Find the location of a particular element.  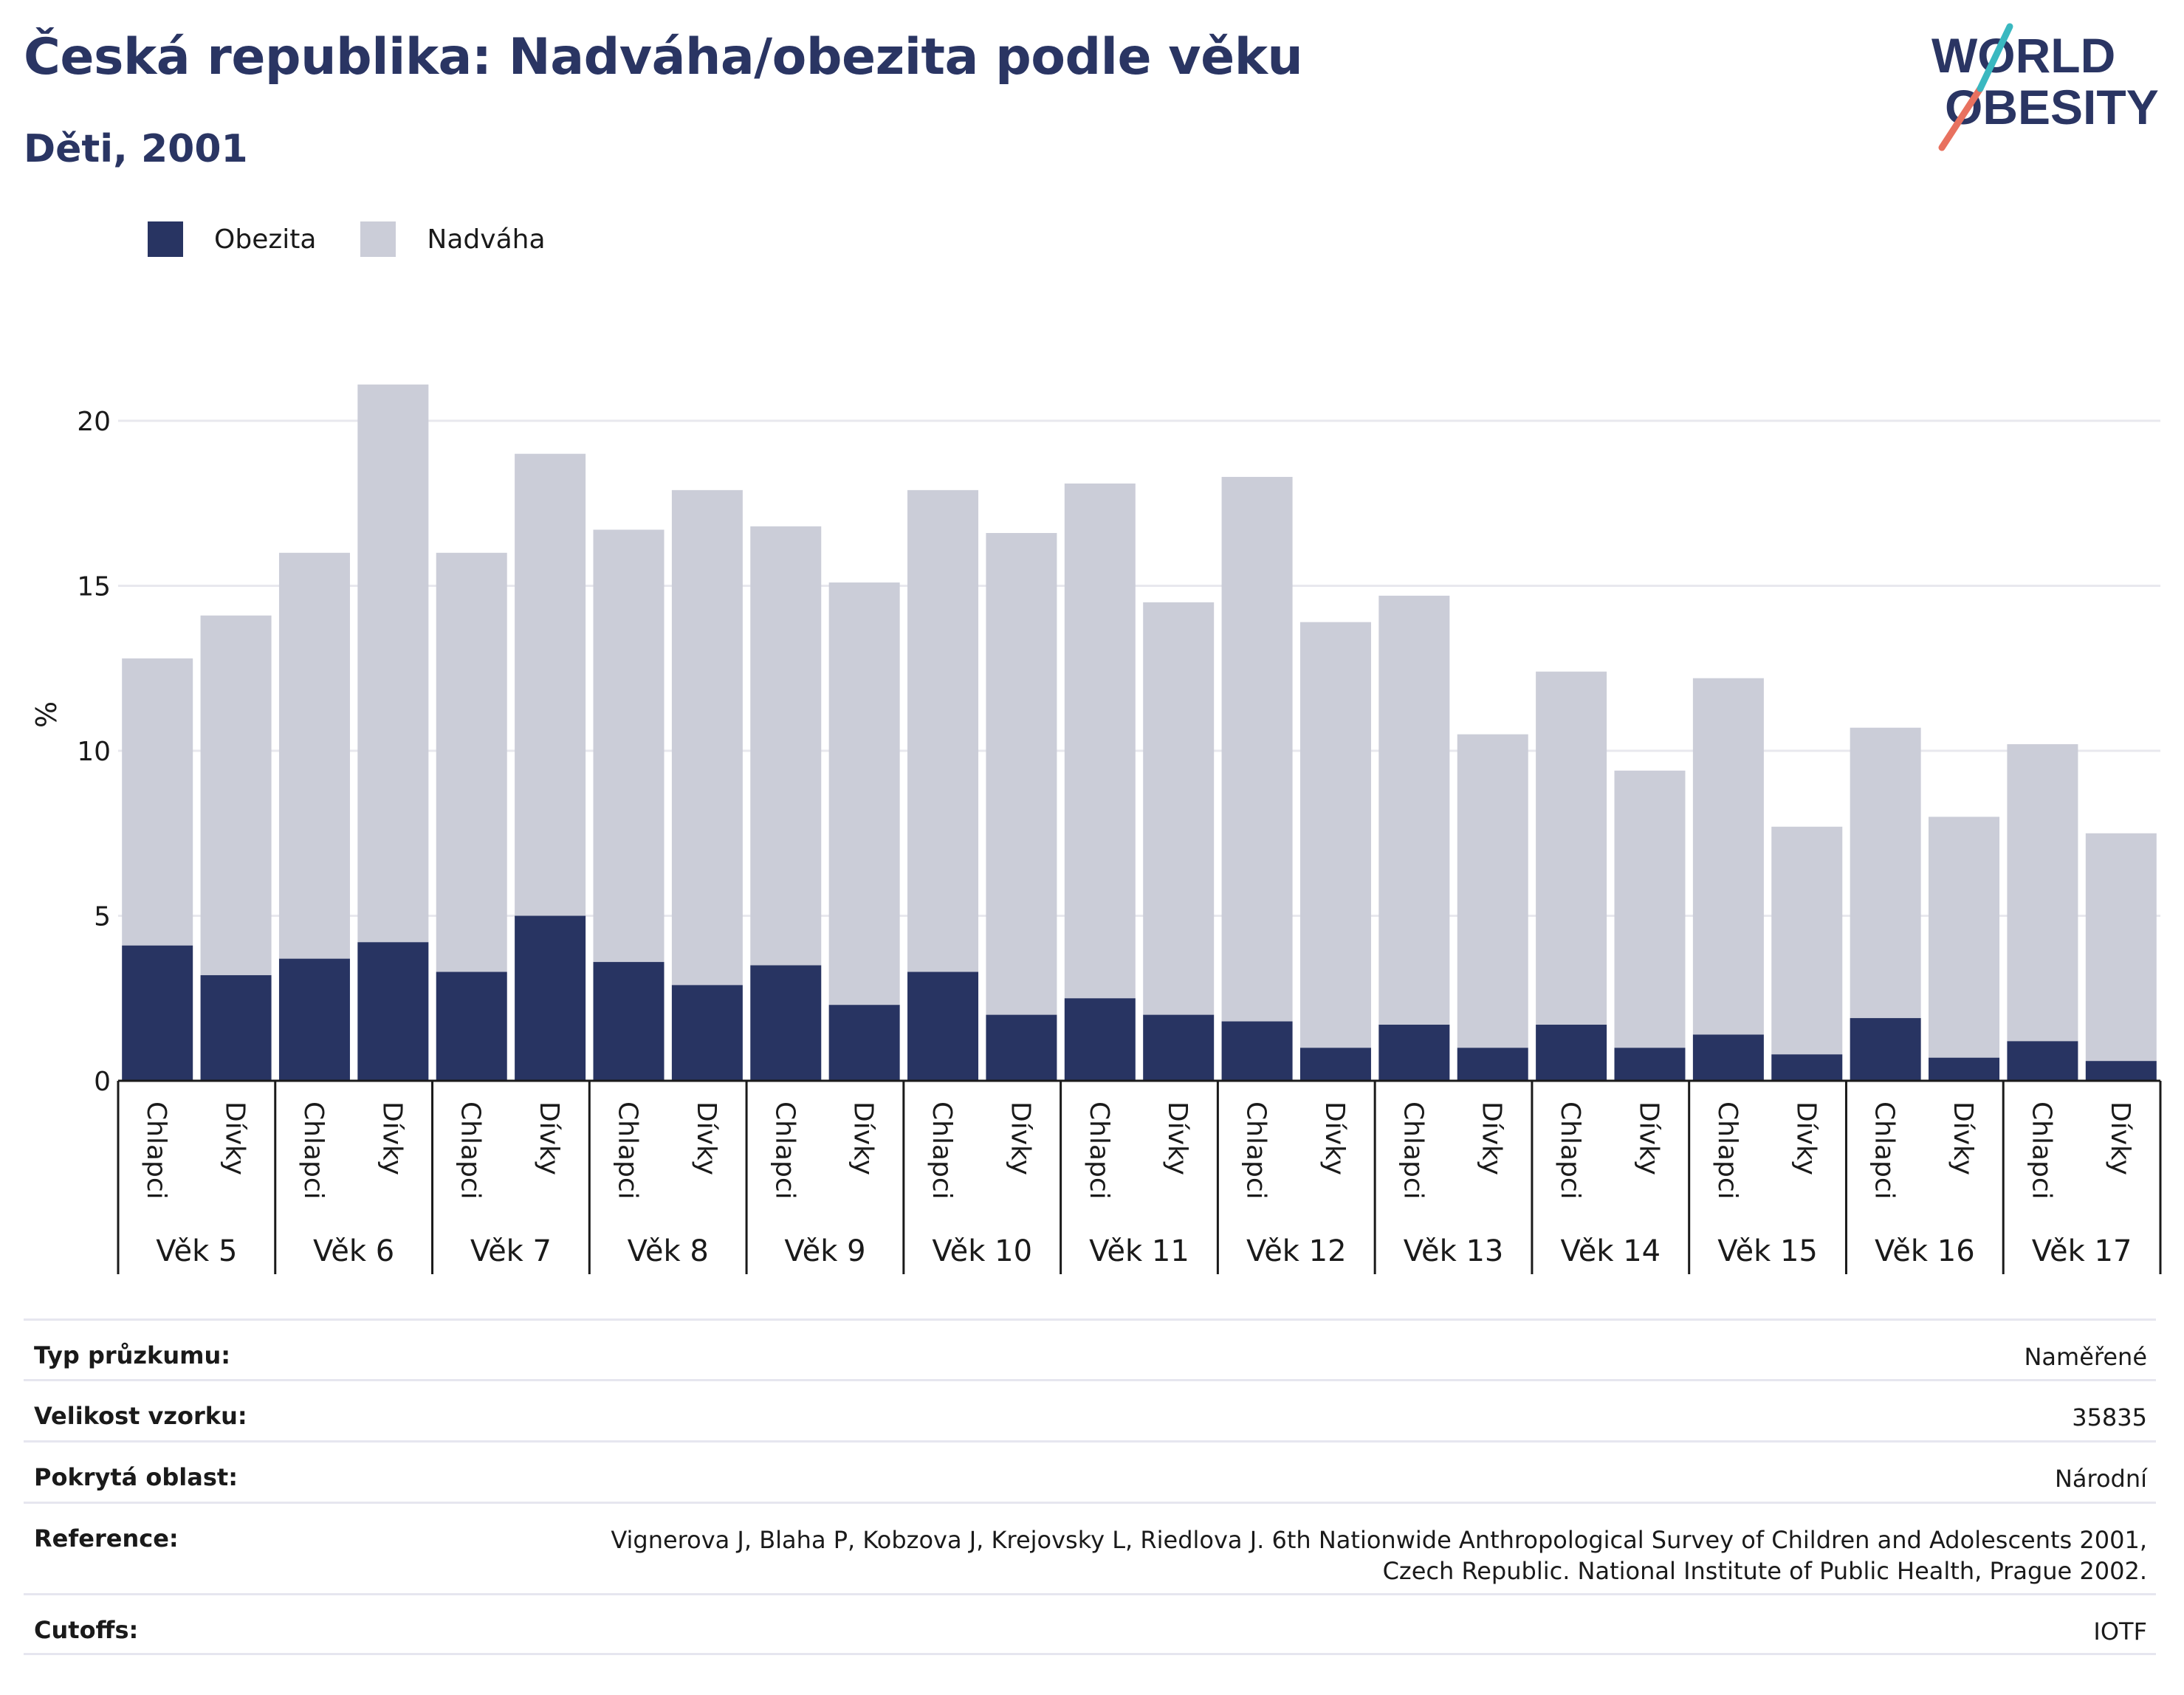

legend-label-obezita: Obezita is located at coordinates (266, 239).